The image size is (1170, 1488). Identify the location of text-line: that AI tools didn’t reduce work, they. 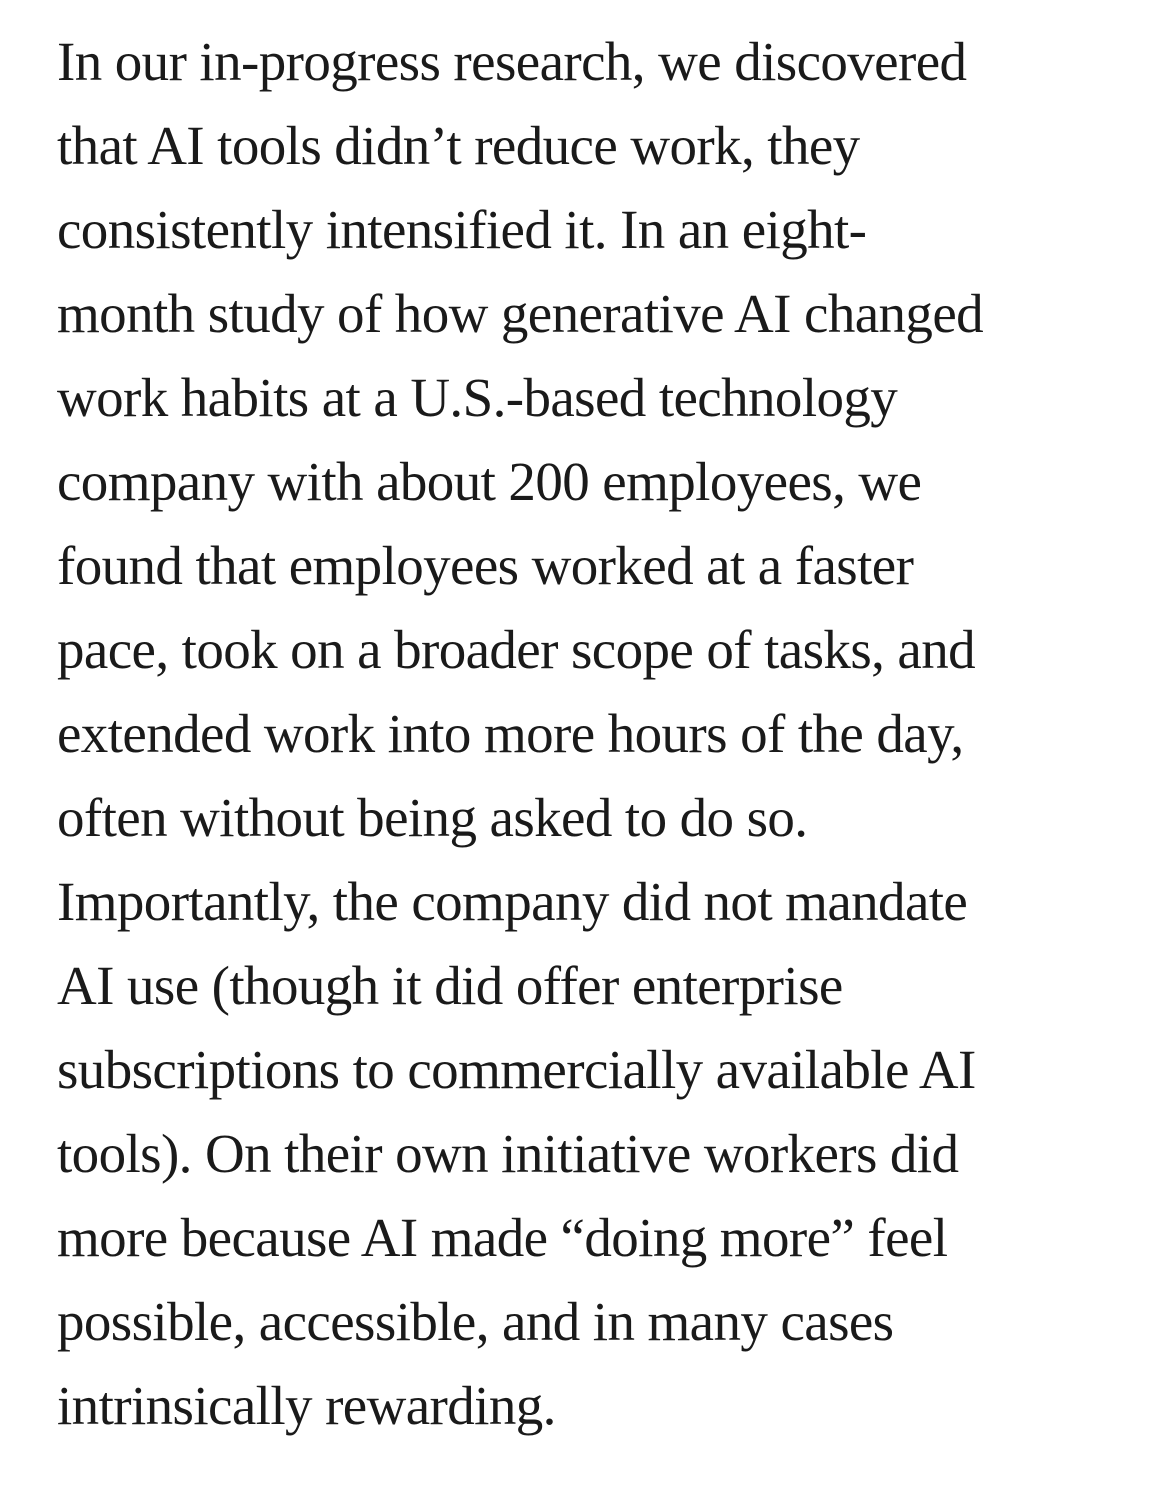
(458, 145).